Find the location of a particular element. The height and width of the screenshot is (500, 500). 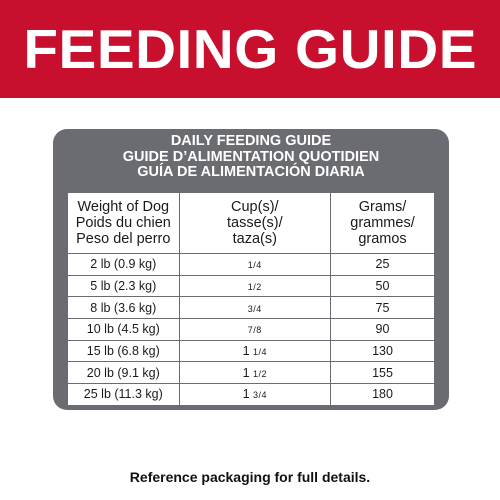

column-header-grams: Grams/ grammes/ gramos is located at coordinates (382, 223).